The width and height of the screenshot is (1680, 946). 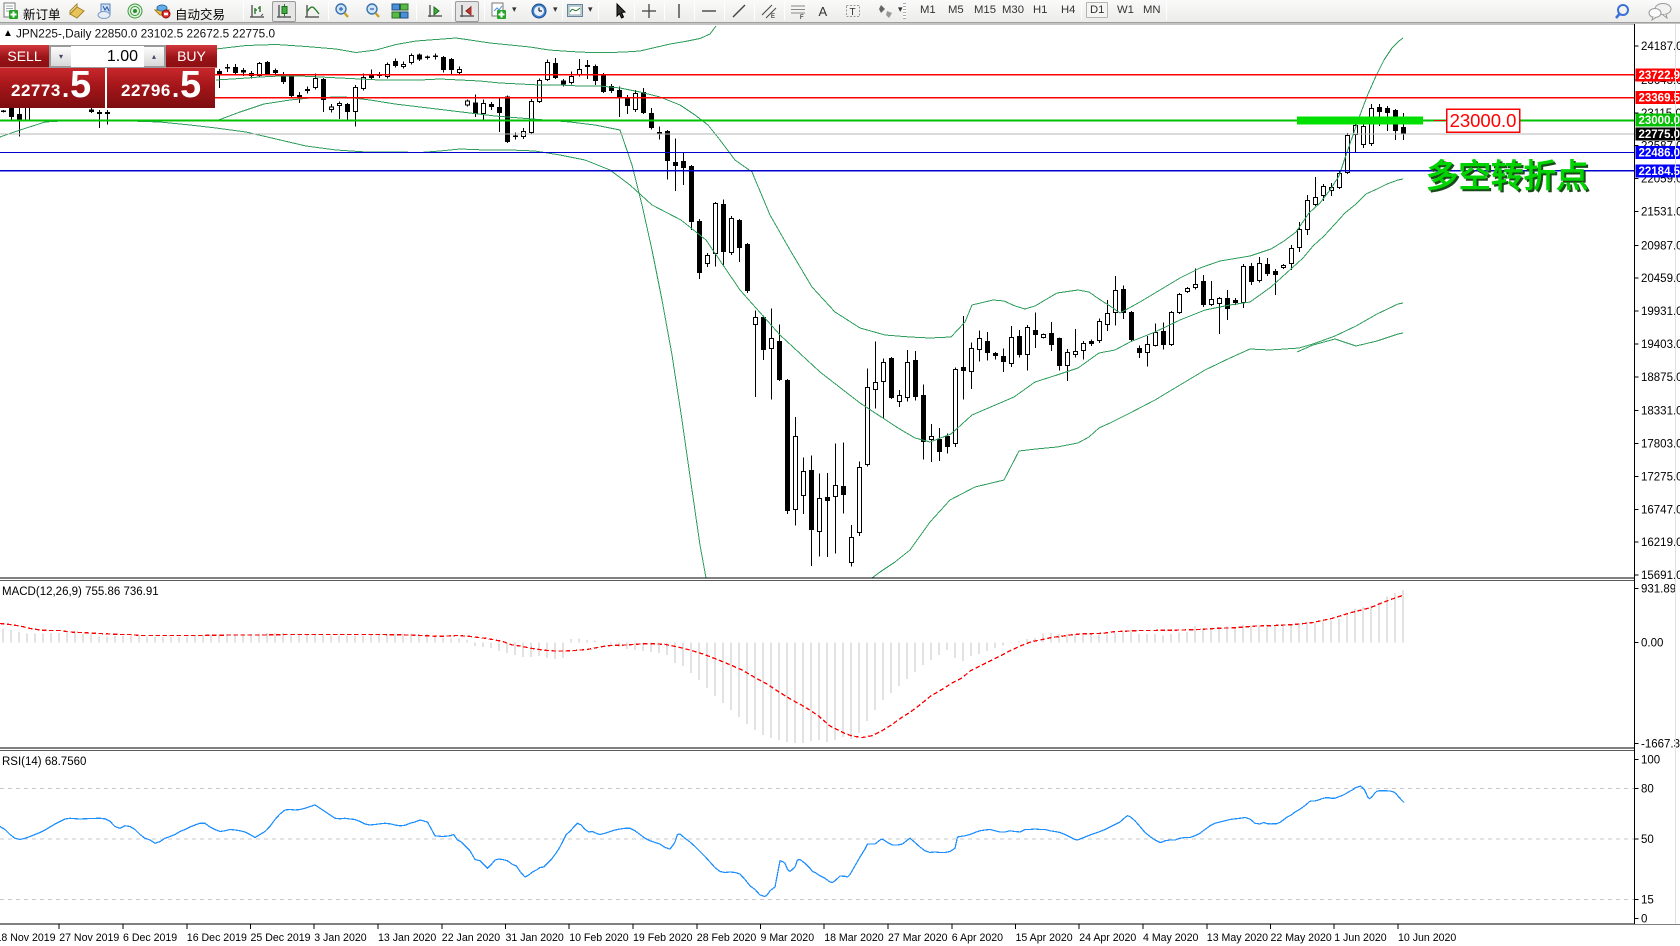 What do you see at coordinates (281, 938) in the screenshot?
I see `svg-text: 25 Dec 2019` at bounding box center [281, 938].